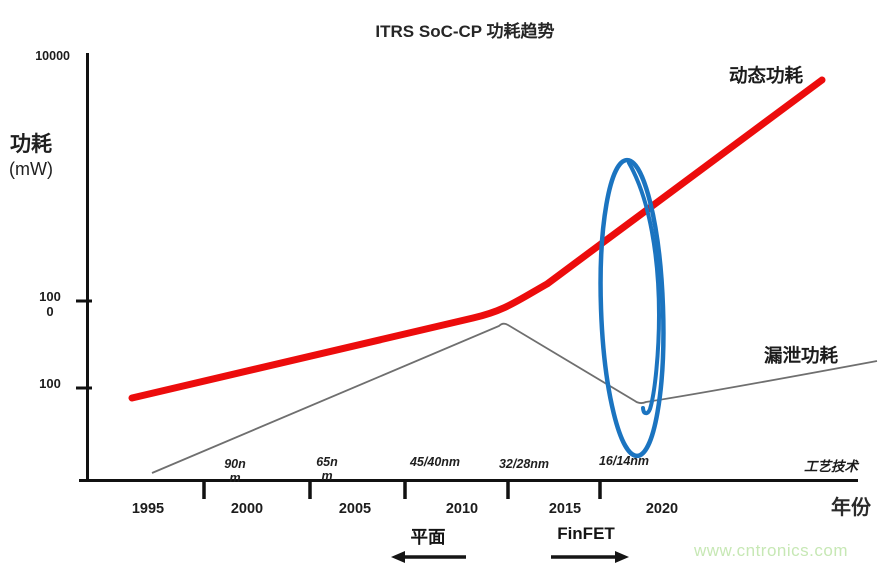 The width and height of the screenshot is (878, 570). I want to click on leakage-power-series-label: 漏泄功耗, so click(801, 355).